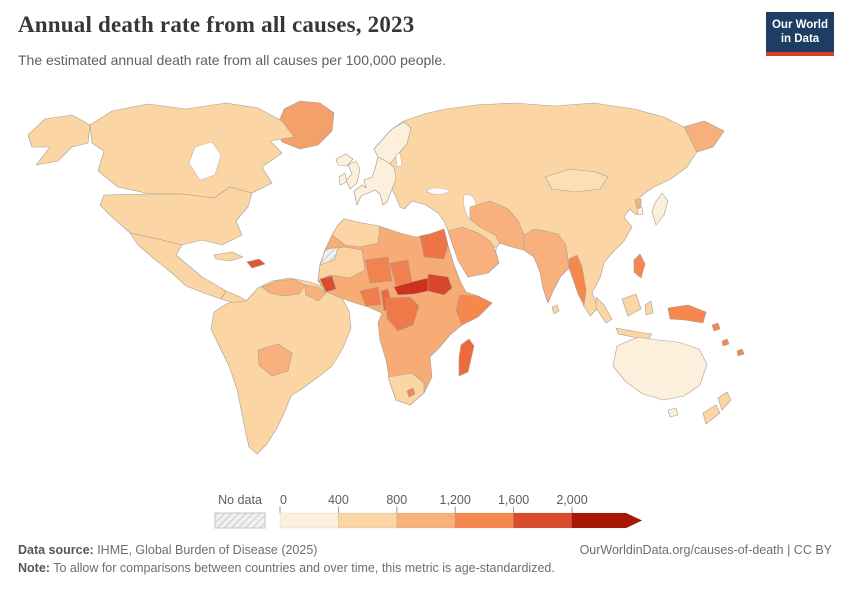 This screenshot has height=600, width=850. Describe the element at coordinates (555, 309) in the screenshot. I see `region-sri-lanka` at that location.